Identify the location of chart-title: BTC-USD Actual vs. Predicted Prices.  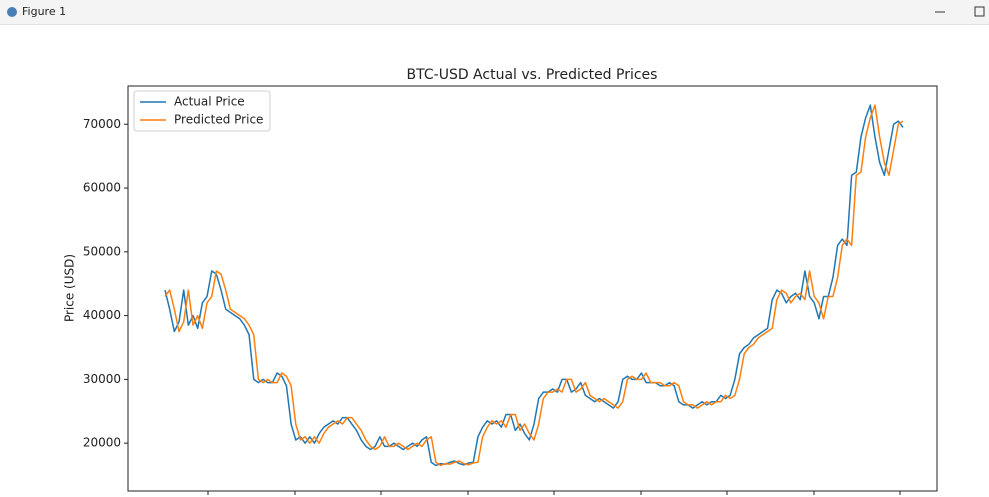
(532, 75).